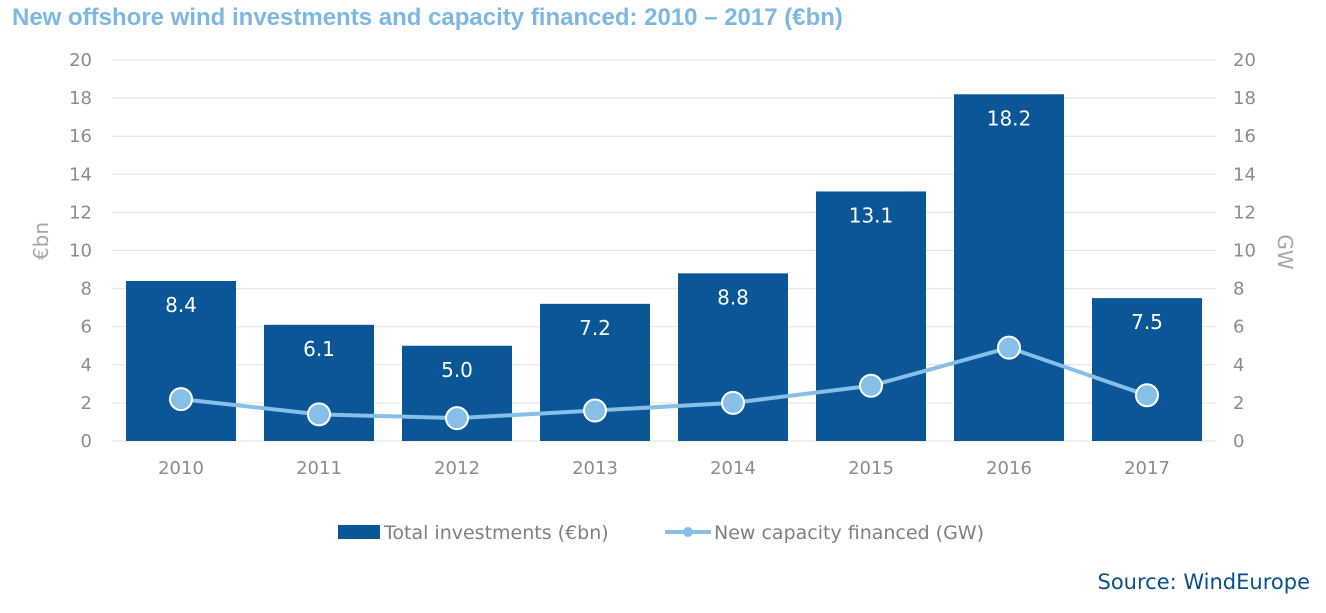 This screenshot has height=613, width=1326. What do you see at coordinates (1203, 582) in the screenshot?
I see `source-note: Source: WindEurope` at bounding box center [1203, 582].